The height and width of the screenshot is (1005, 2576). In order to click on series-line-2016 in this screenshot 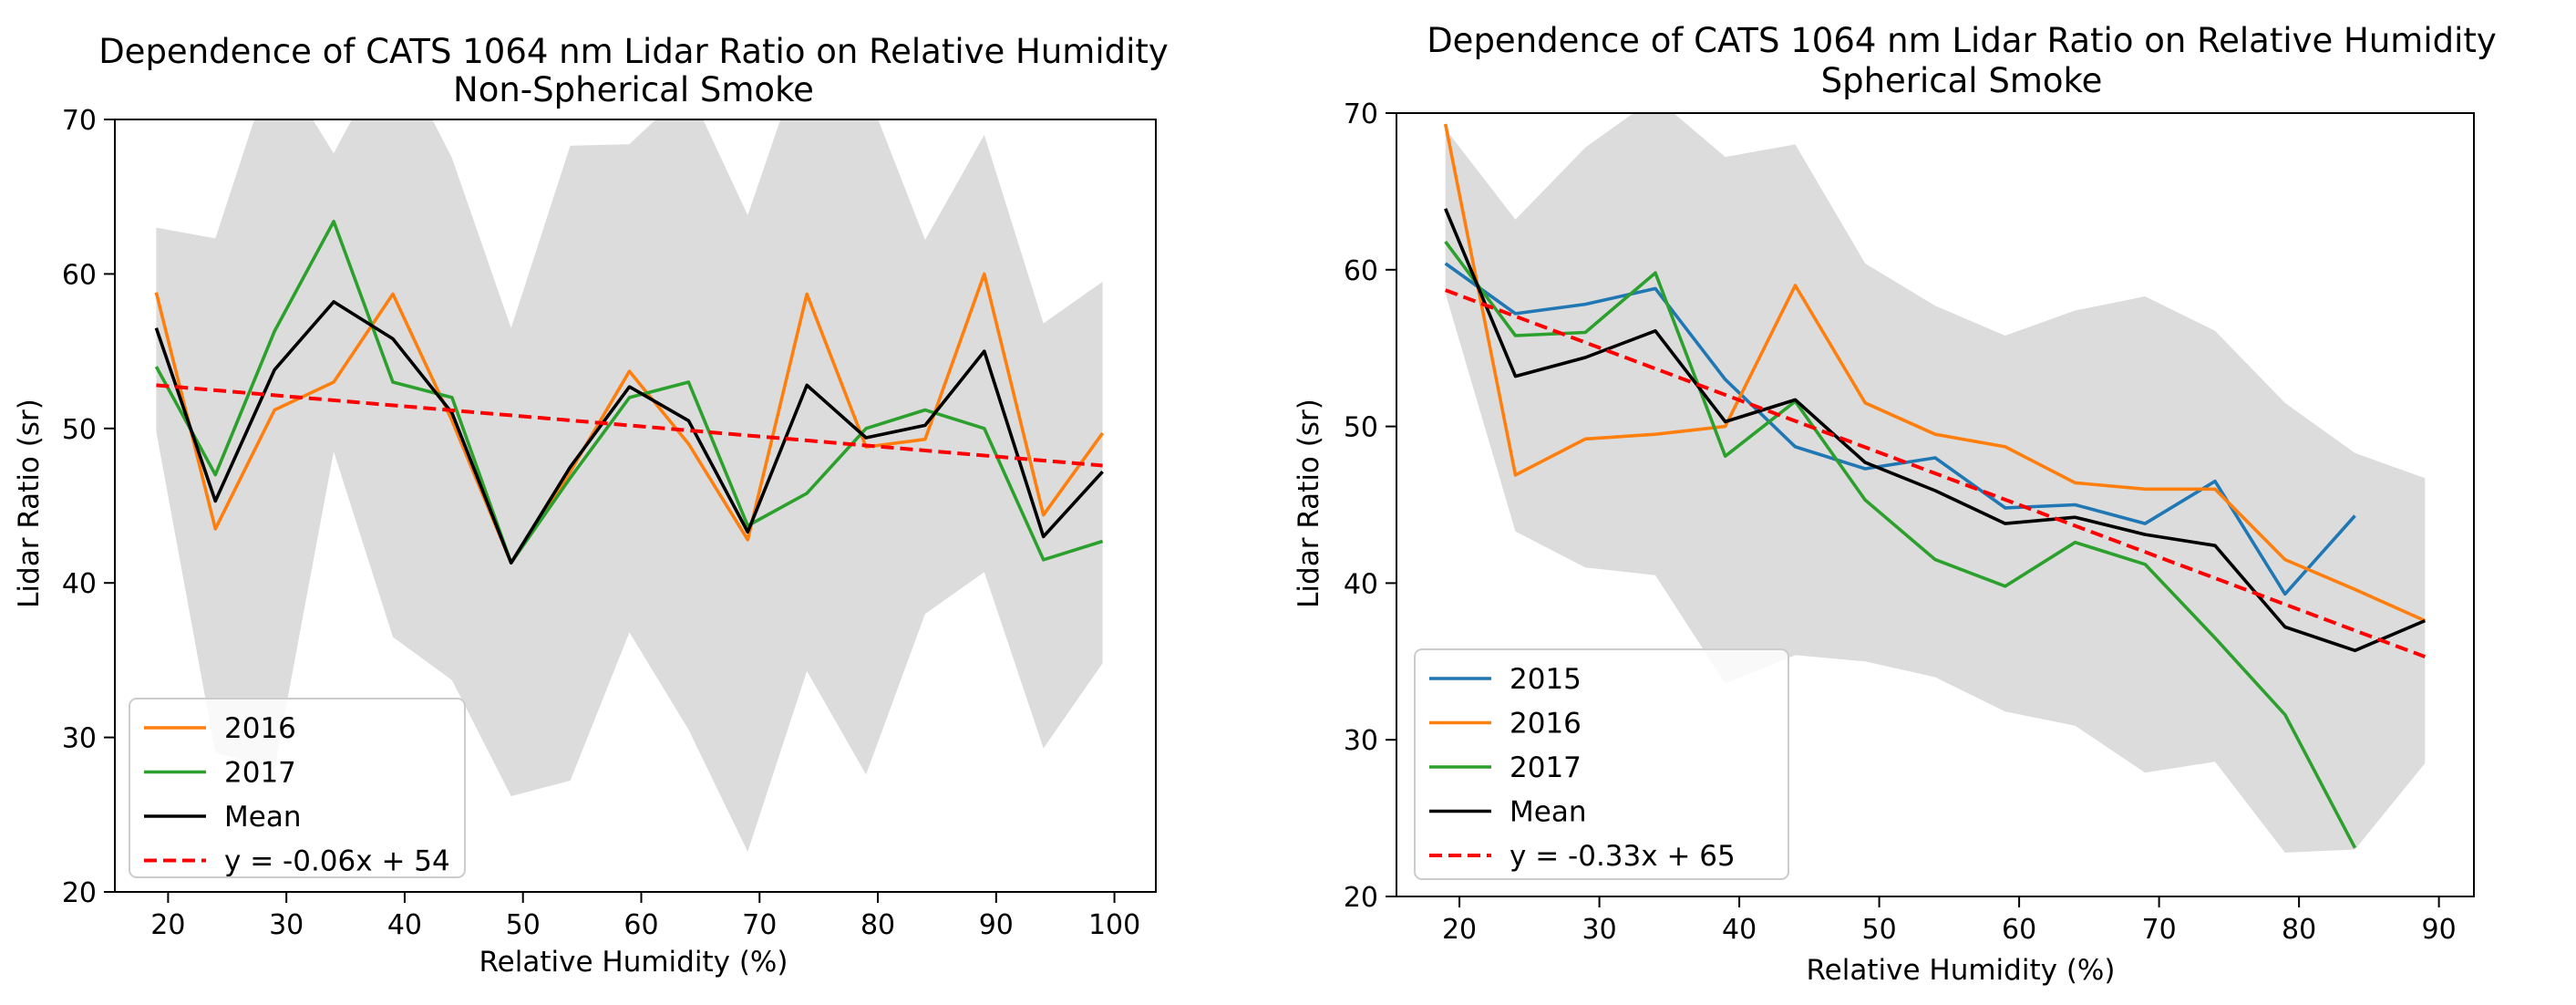, I will do `click(629, 419)`.